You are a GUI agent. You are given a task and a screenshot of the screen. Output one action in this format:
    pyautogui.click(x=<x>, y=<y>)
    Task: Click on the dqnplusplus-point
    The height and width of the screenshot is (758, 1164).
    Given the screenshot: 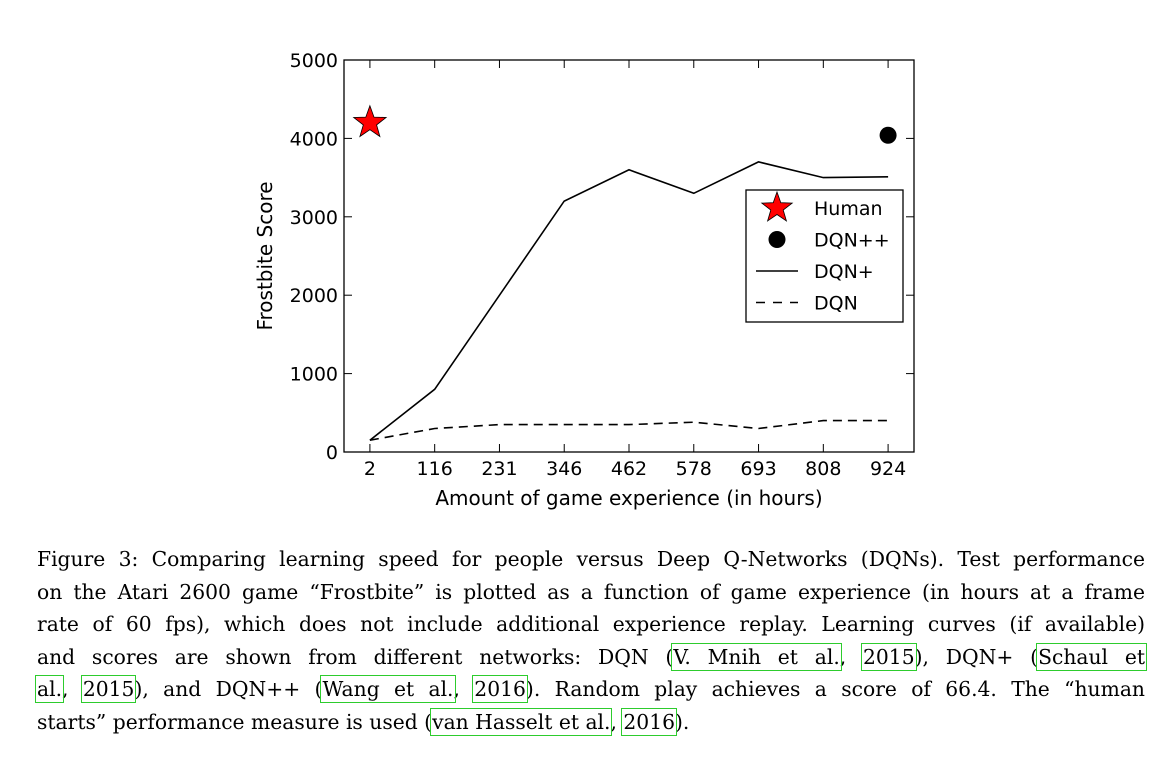 What is the action you would take?
    pyautogui.click(x=888, y=135)
    